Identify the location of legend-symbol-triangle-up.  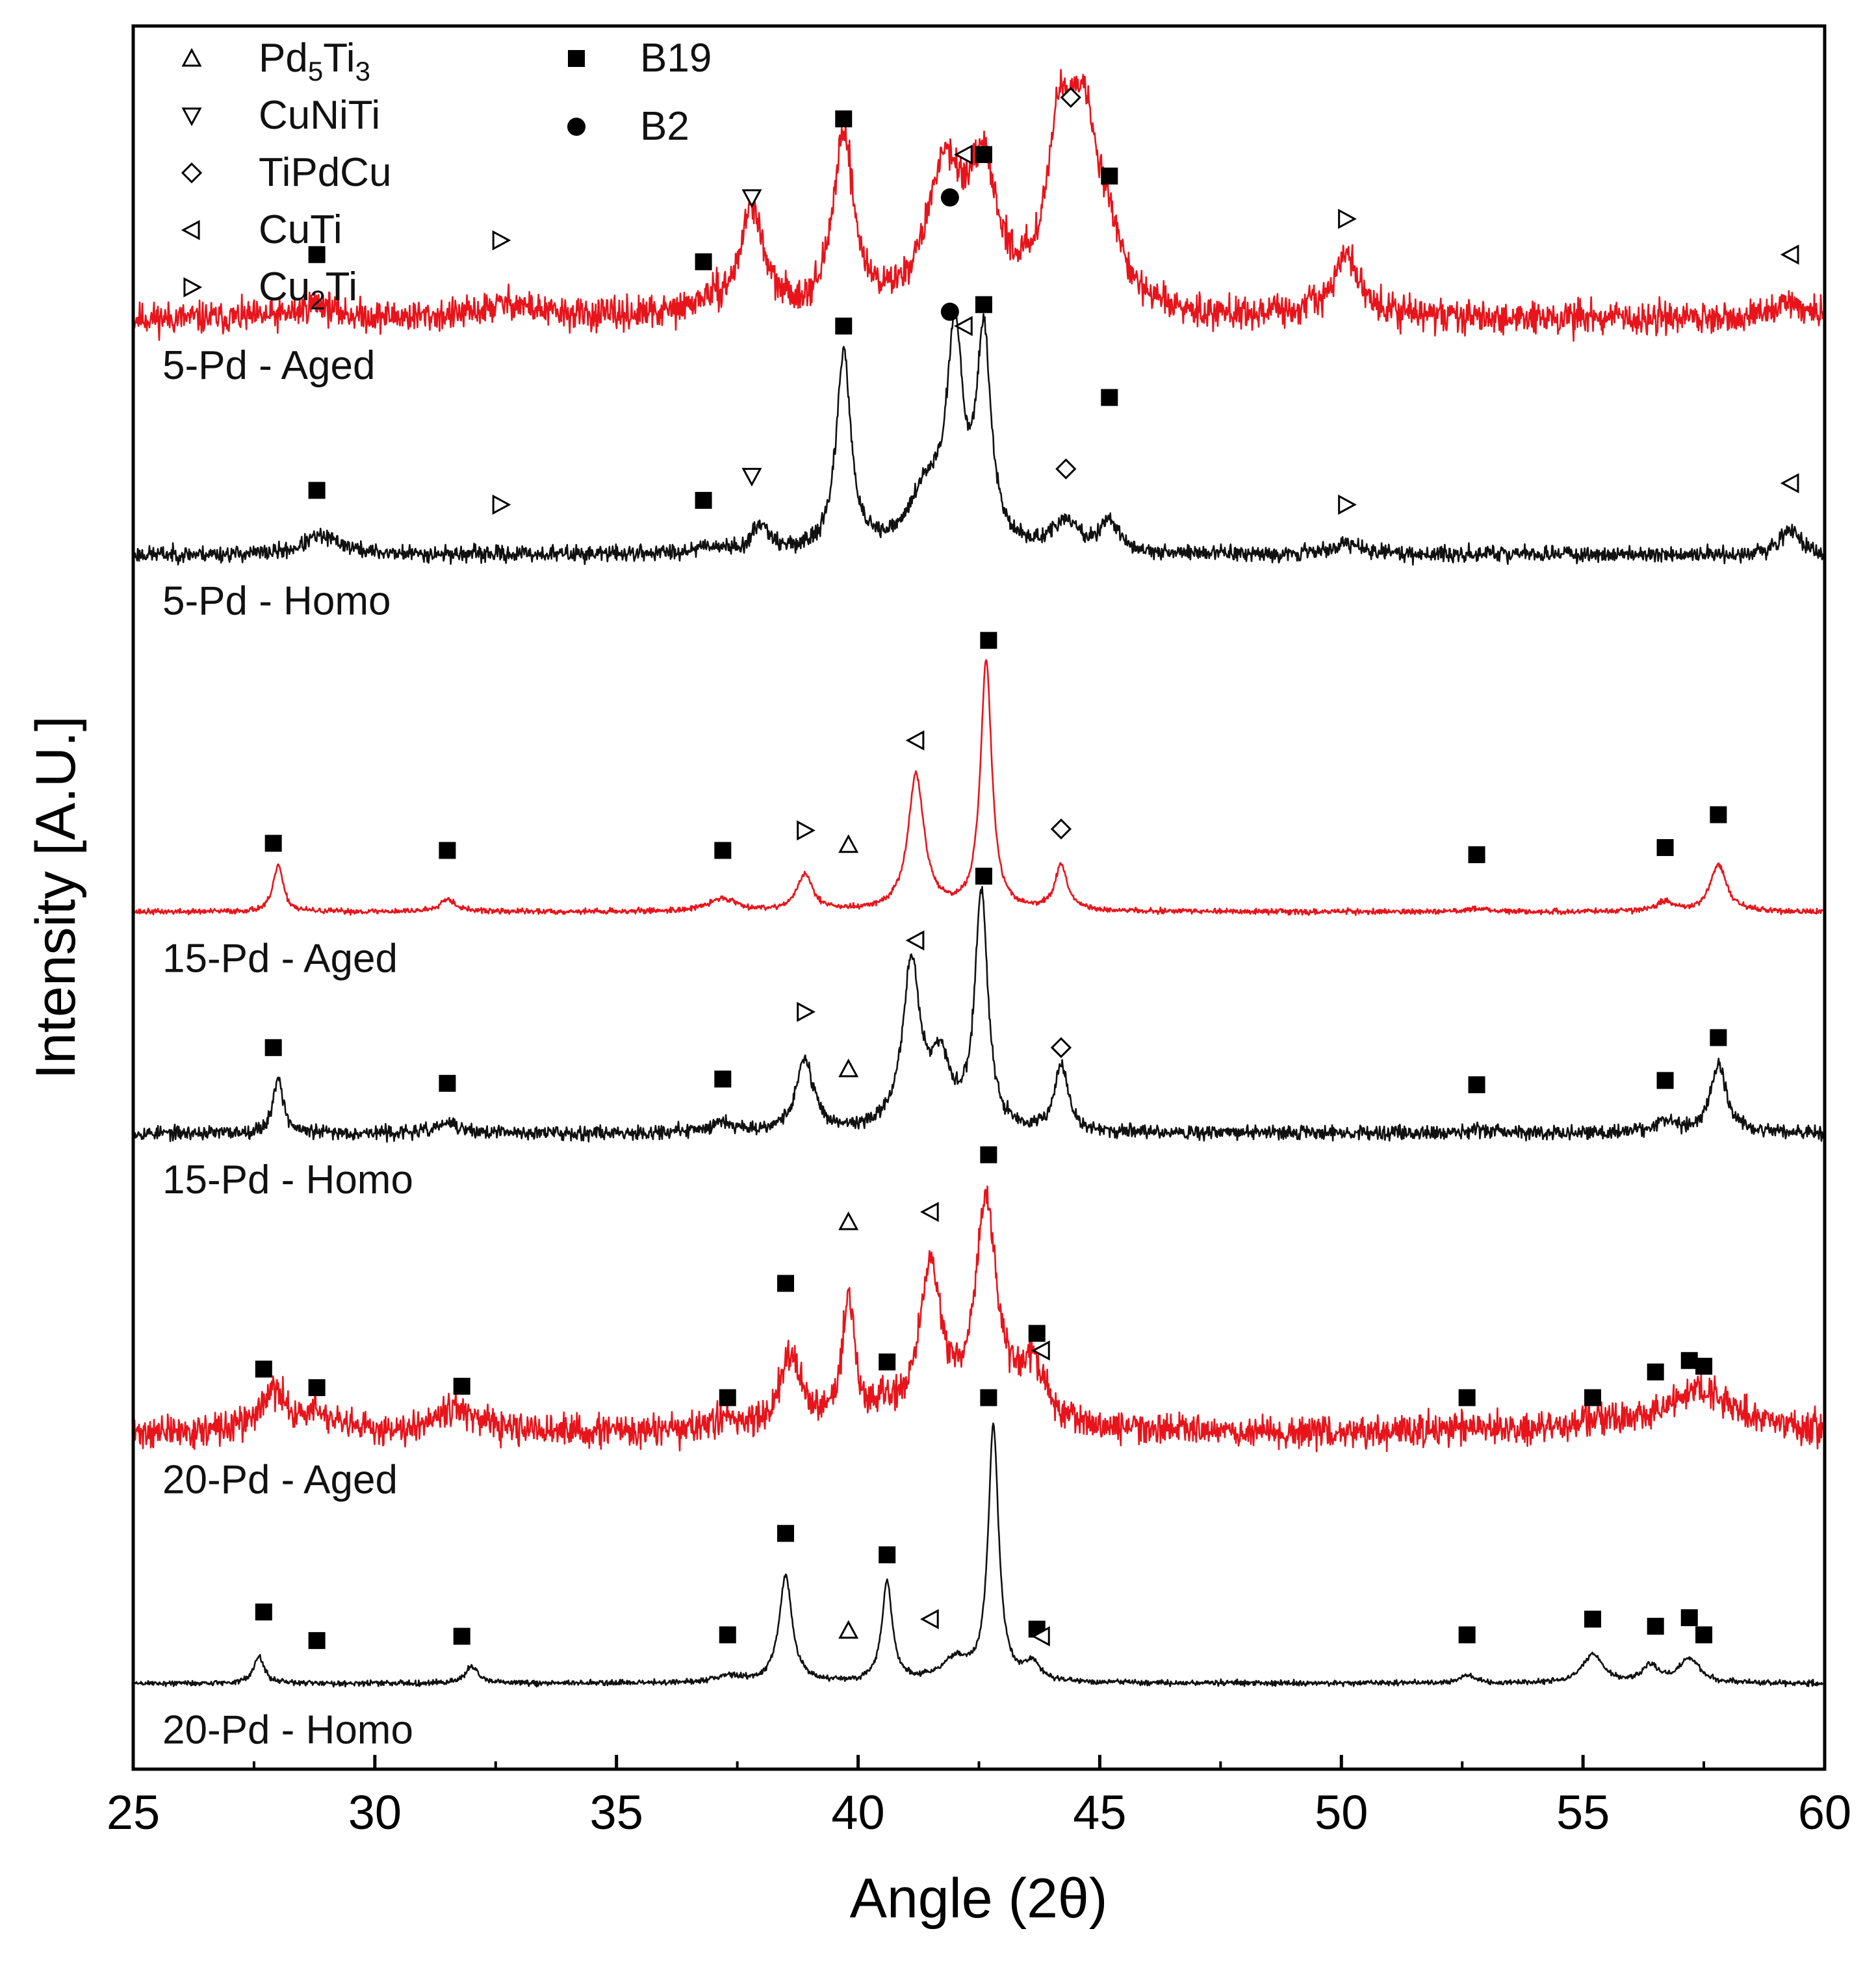
(191, 57).